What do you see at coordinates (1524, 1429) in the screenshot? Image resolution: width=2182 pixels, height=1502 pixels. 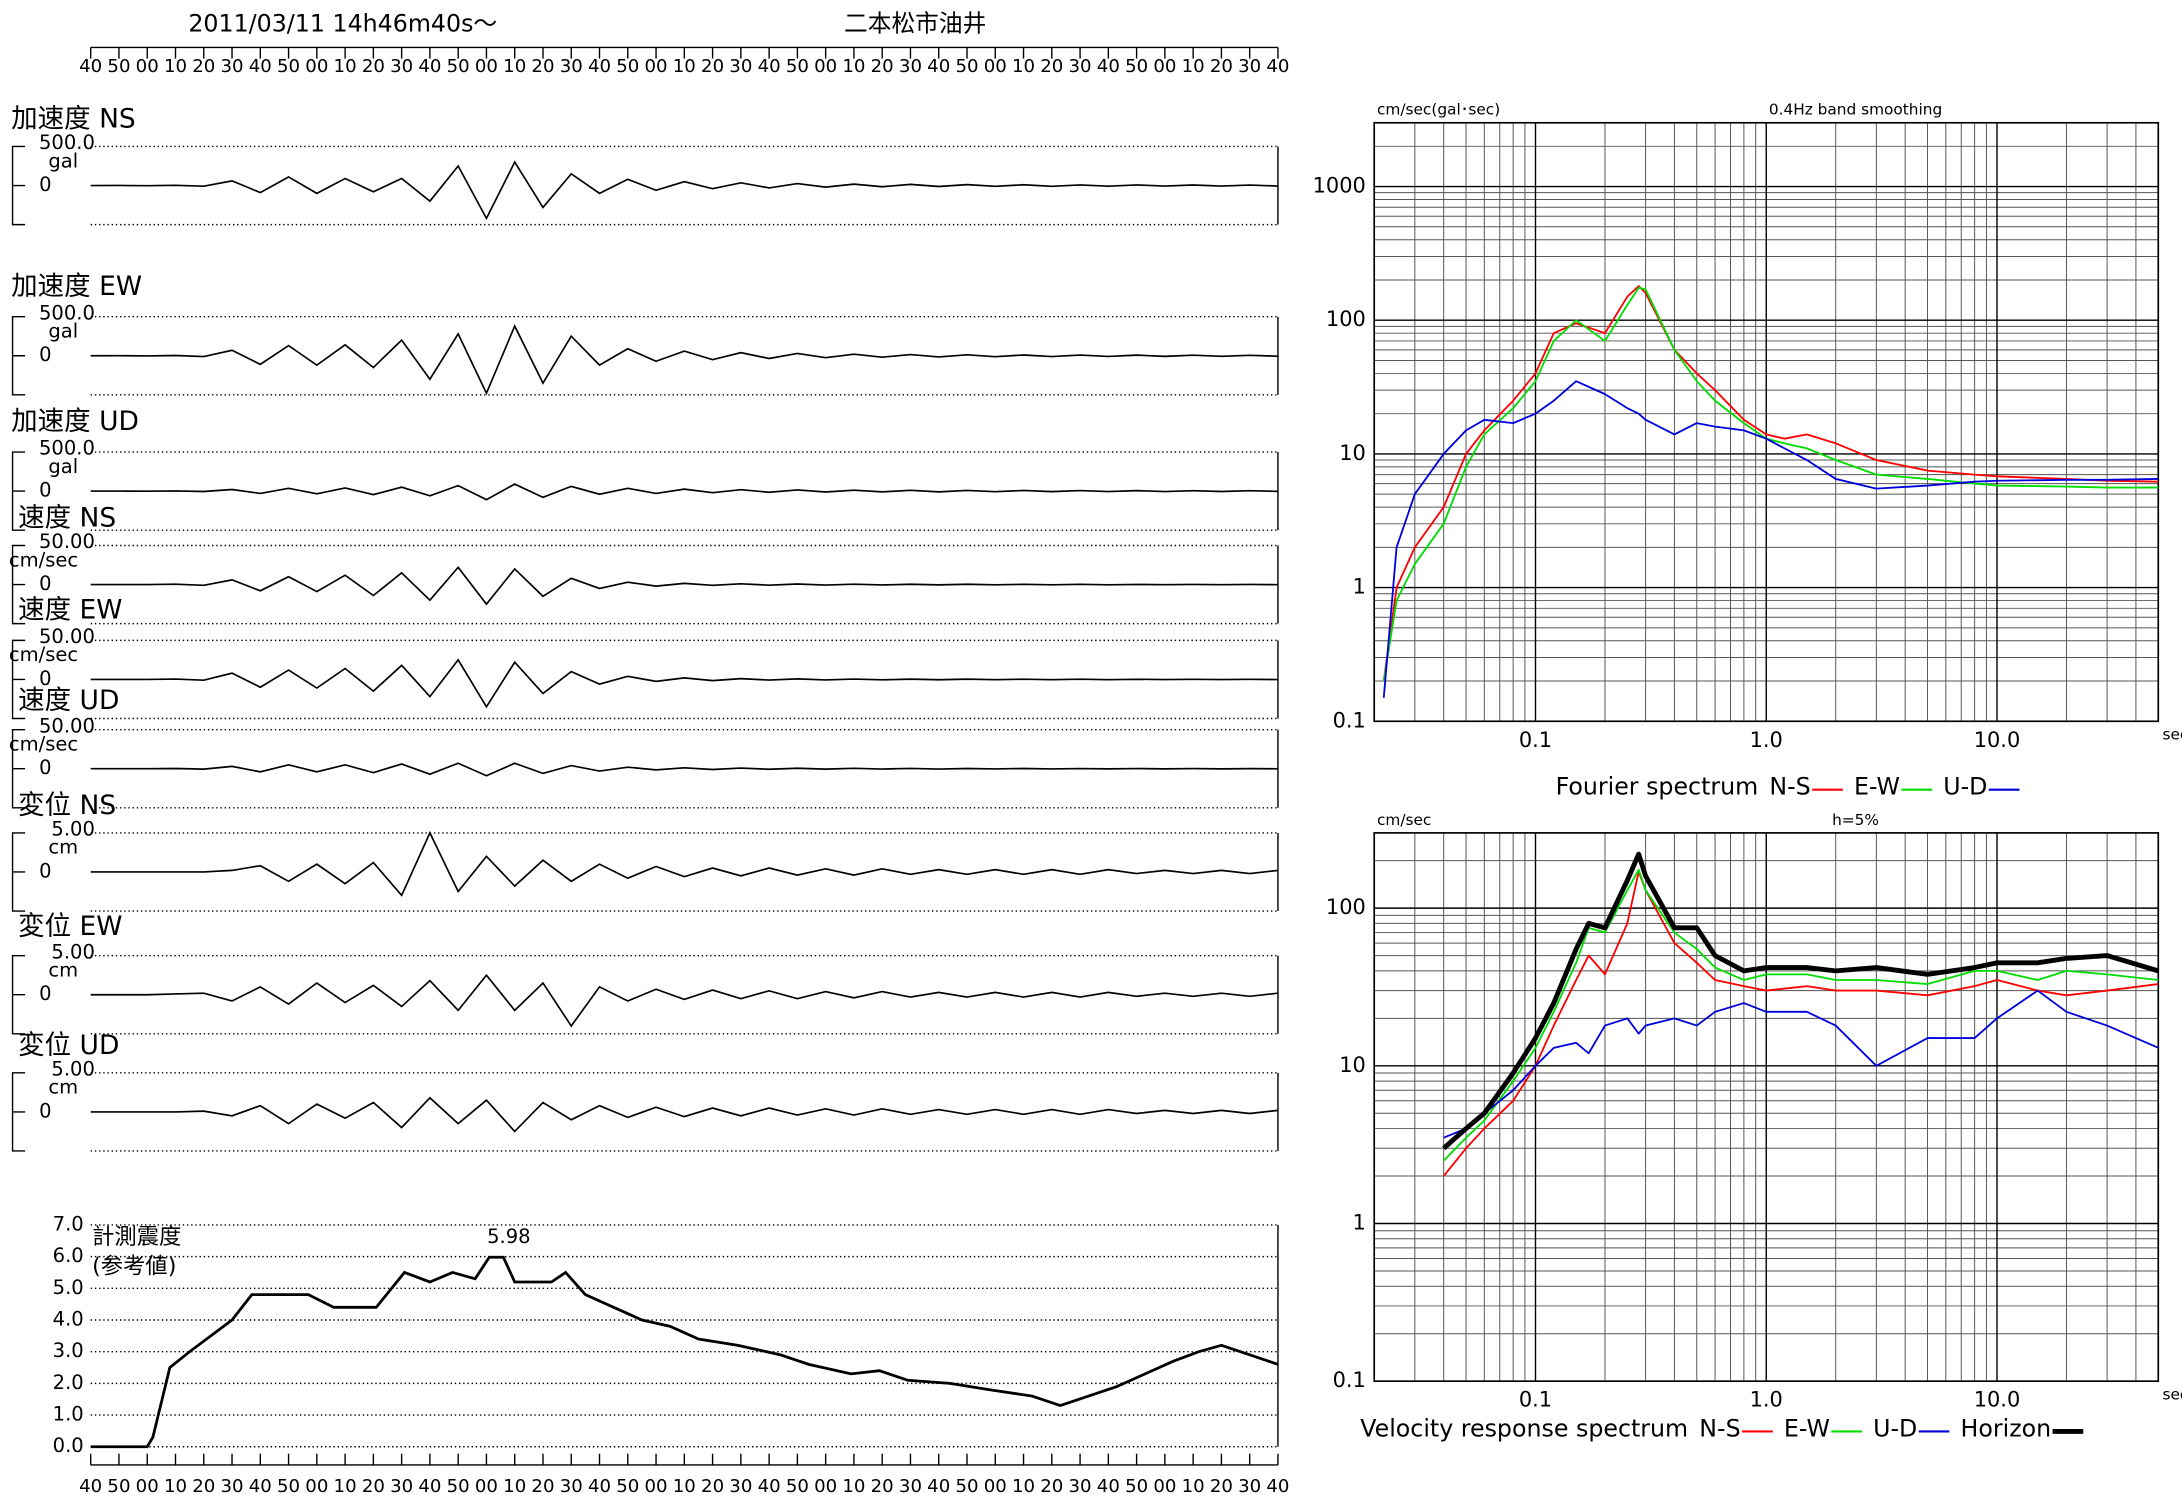 I see `legend-title: Velocity response spectrum` at bounding box center [1524, 1429].